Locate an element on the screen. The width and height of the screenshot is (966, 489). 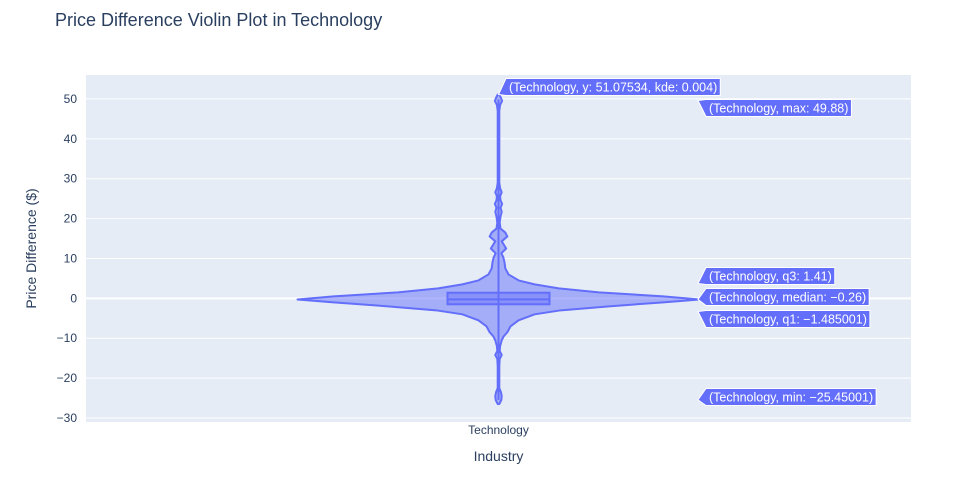
x-axis-ticks: Technology is located at coordinates (498, 430).